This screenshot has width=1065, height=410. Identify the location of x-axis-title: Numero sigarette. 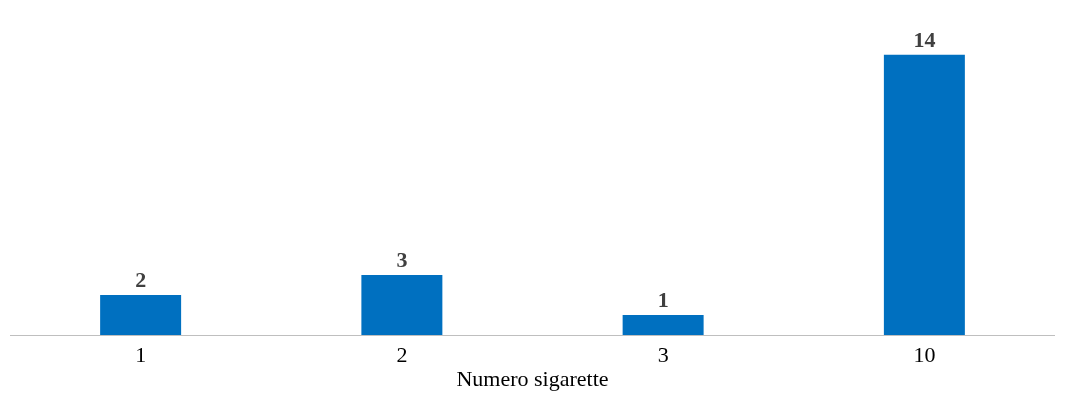
(532, 379).